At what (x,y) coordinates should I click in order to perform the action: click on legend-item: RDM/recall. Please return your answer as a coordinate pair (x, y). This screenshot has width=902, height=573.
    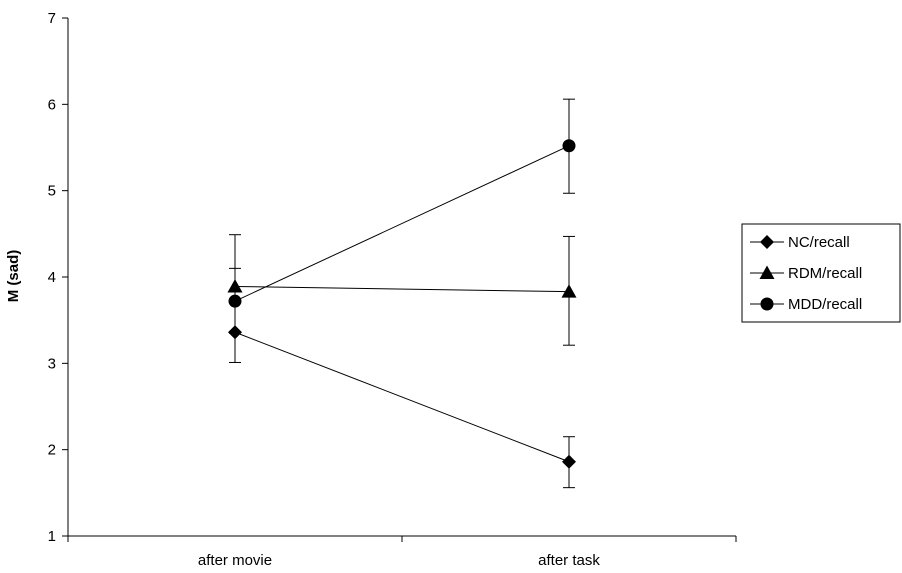
    Looking at the image, I should click on (806, 273).